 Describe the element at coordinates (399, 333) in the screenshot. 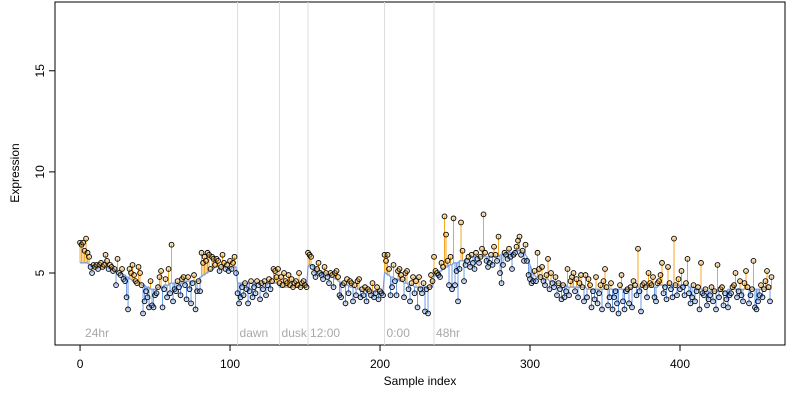

I see `annotation: 0:00` at that location.